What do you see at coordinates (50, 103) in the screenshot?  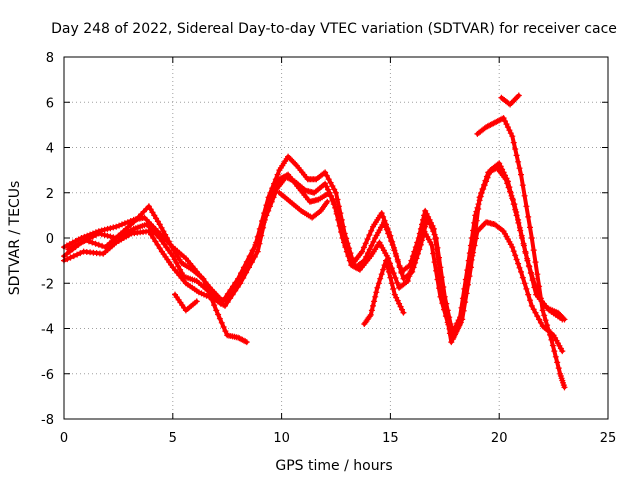 I see `y-tick-label: 6` at bounding box center [50, 103].